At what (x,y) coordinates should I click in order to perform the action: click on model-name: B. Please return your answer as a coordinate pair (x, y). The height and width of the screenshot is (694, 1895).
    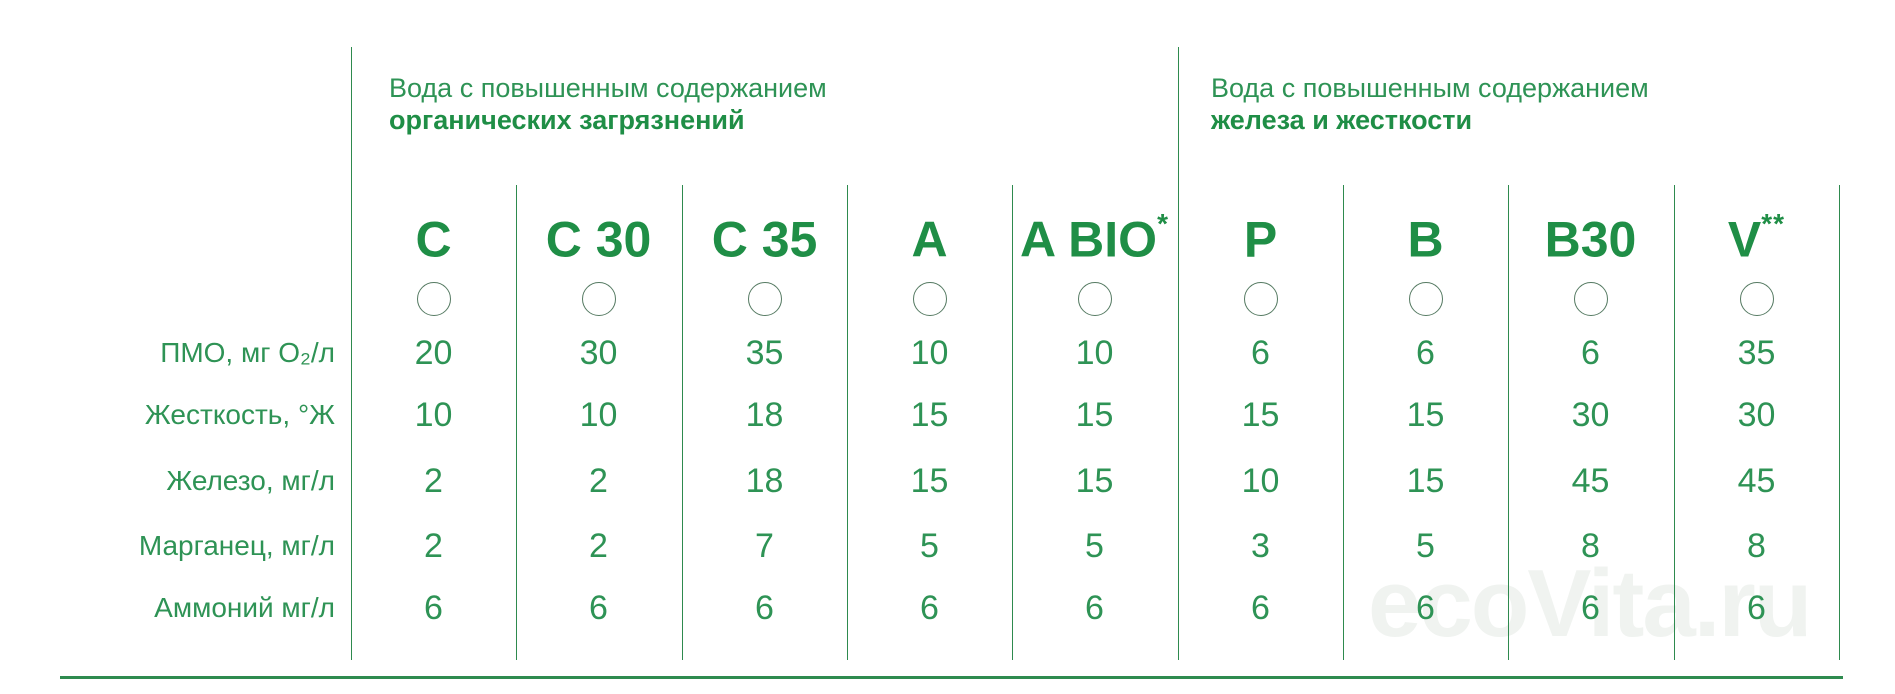
    Looking at the image, I should click on (1425, 233).